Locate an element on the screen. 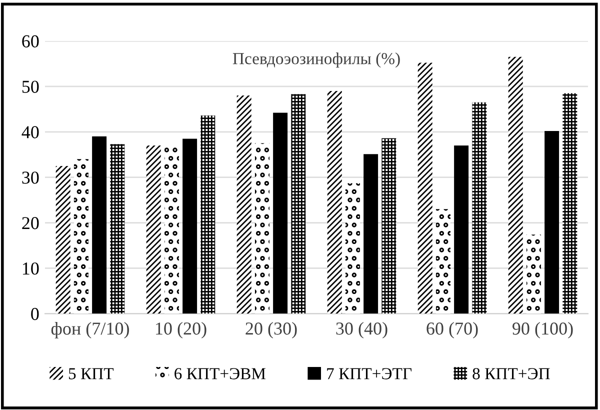 The width and height of the screenshot is (600, 410). y-tick-label: 10 is located at coordinates (30, 268).